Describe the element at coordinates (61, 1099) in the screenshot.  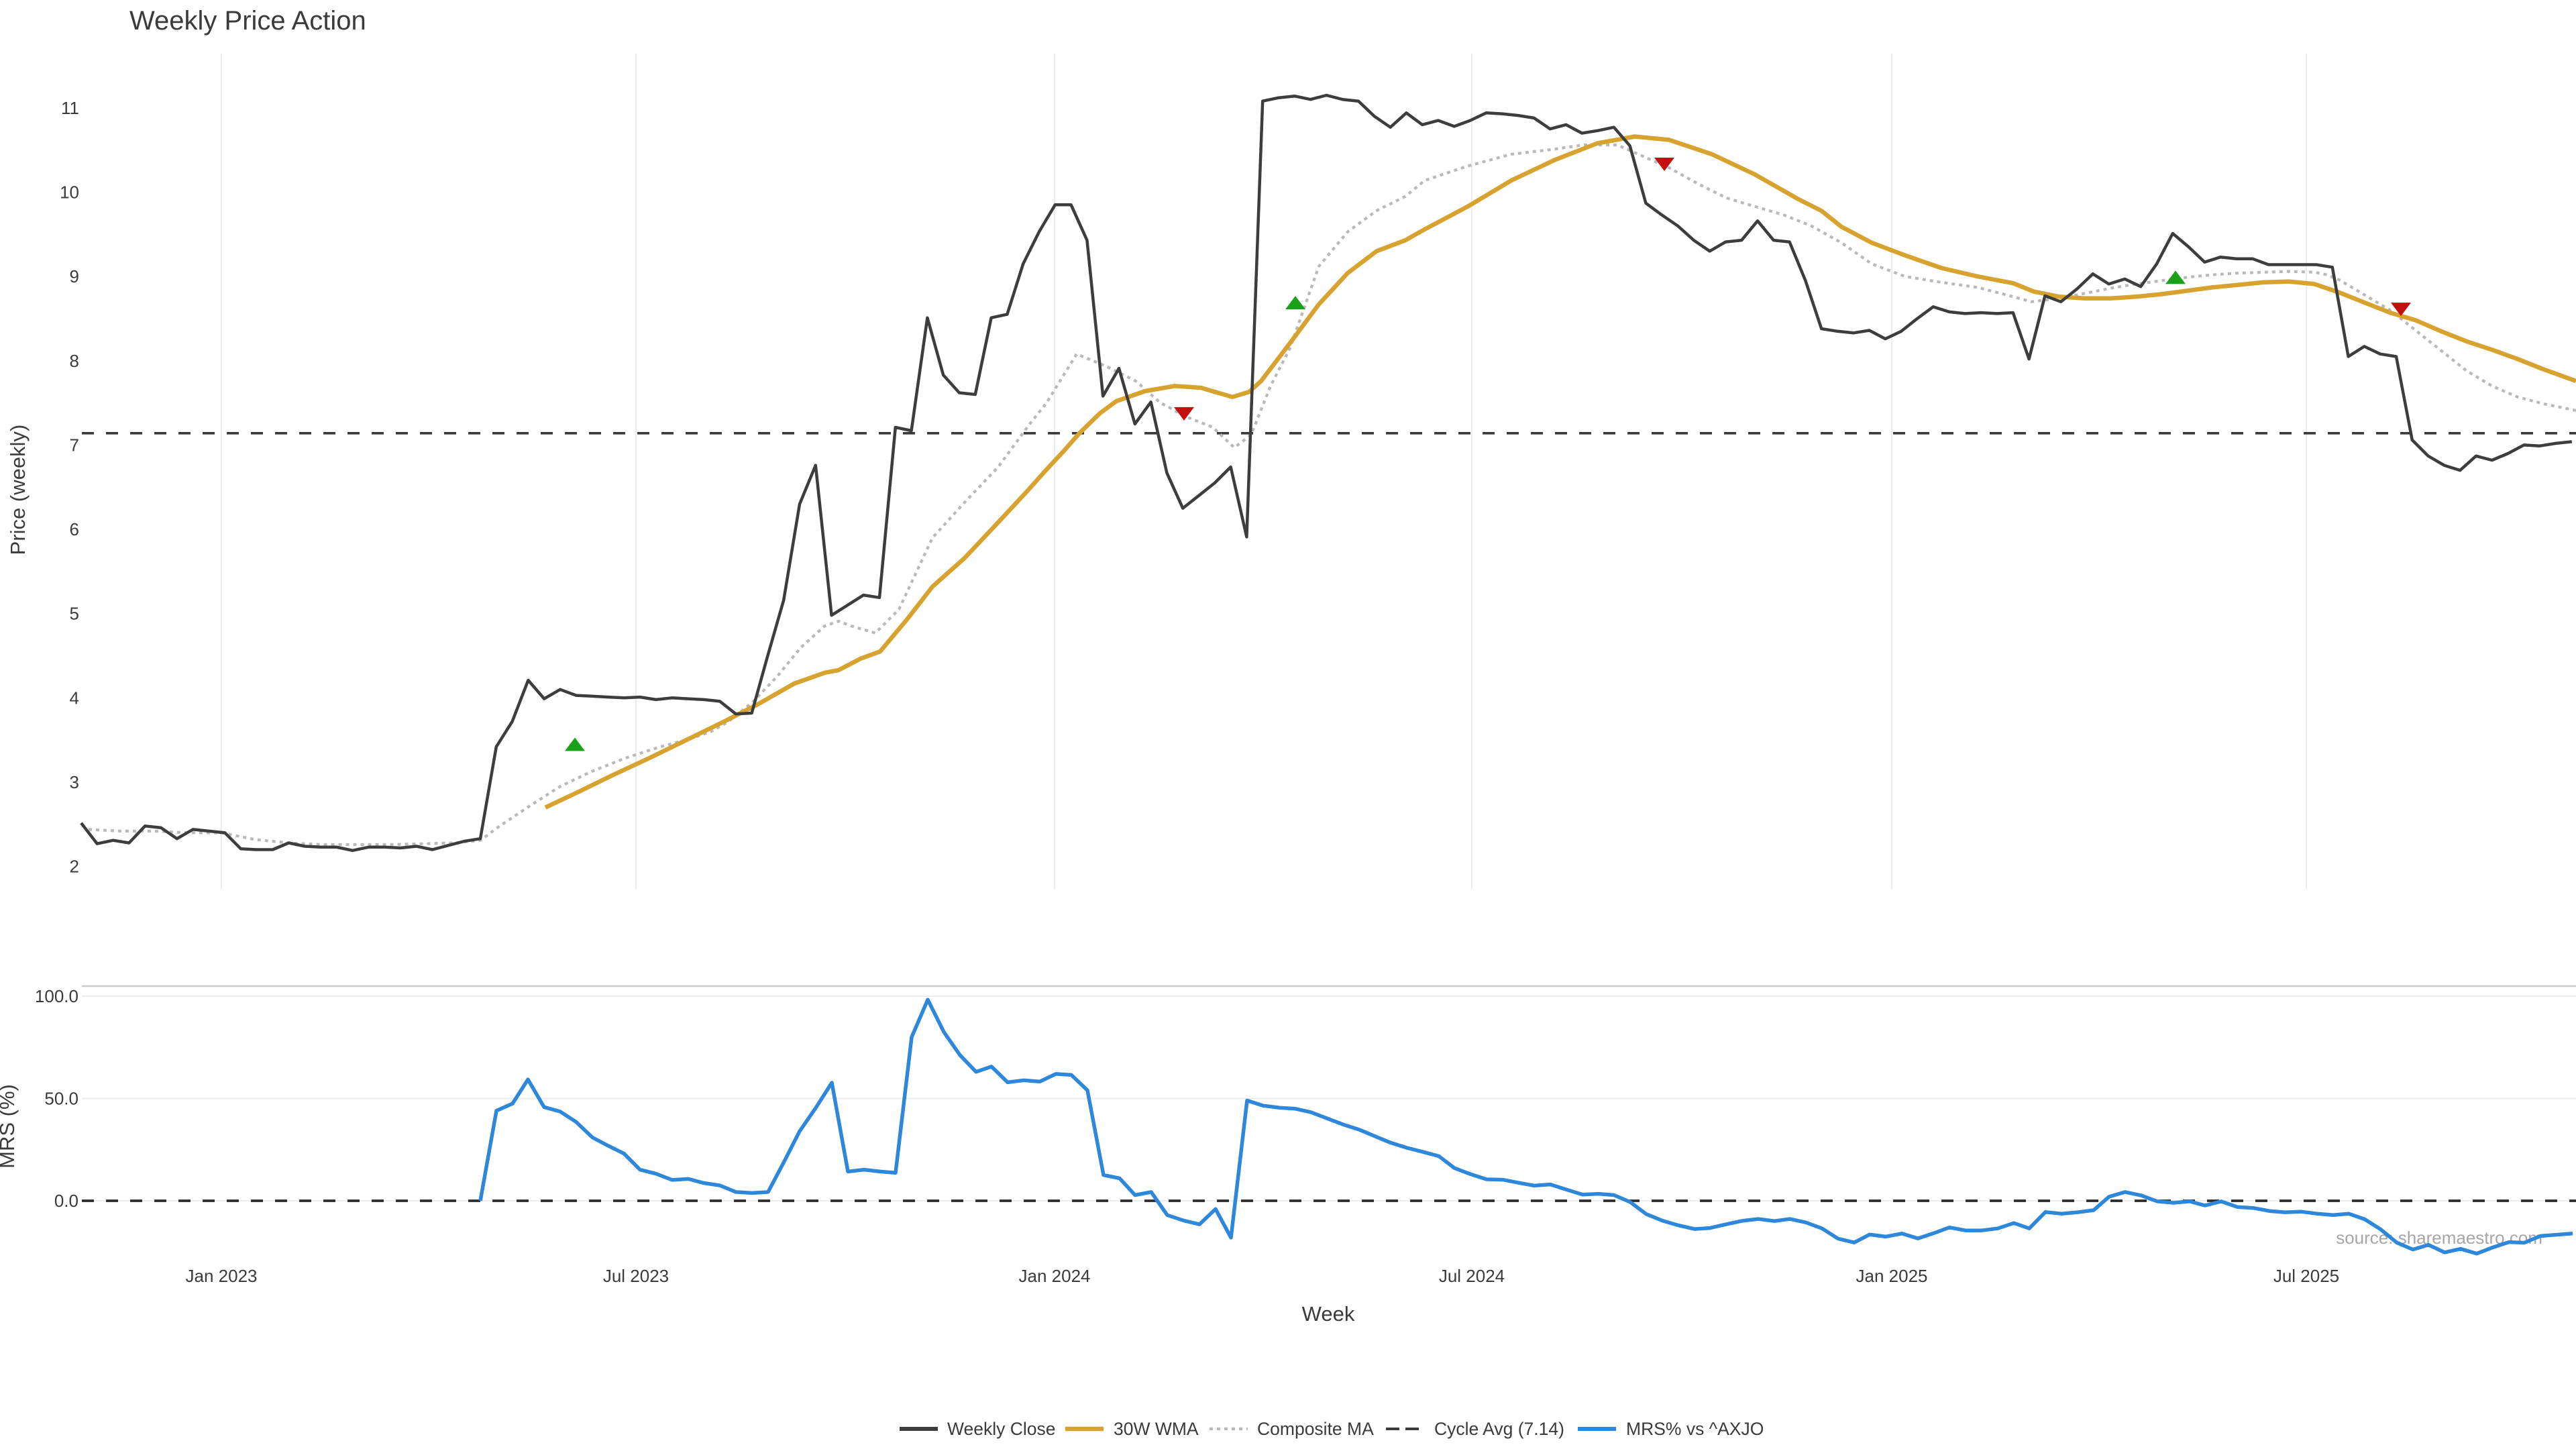
I see `svg-text: 50.0` at that location.